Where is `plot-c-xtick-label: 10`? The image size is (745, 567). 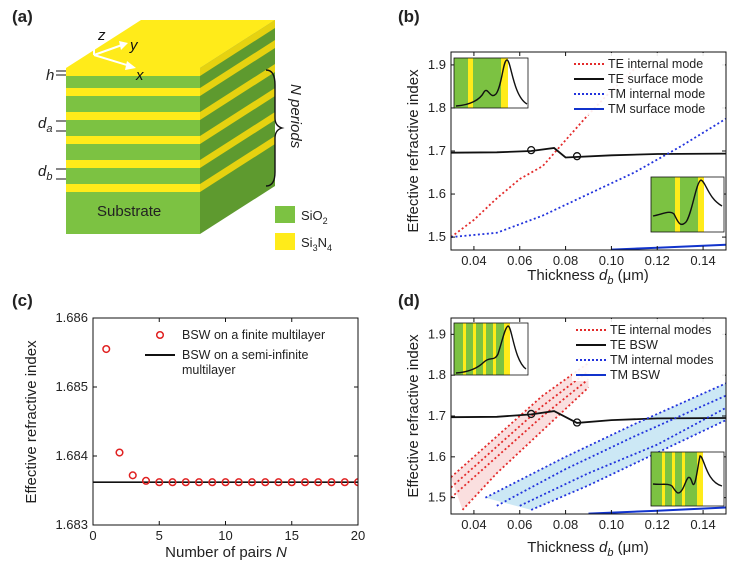
plot-c-xtick-label: 10 is located at coordinates (225, 535).